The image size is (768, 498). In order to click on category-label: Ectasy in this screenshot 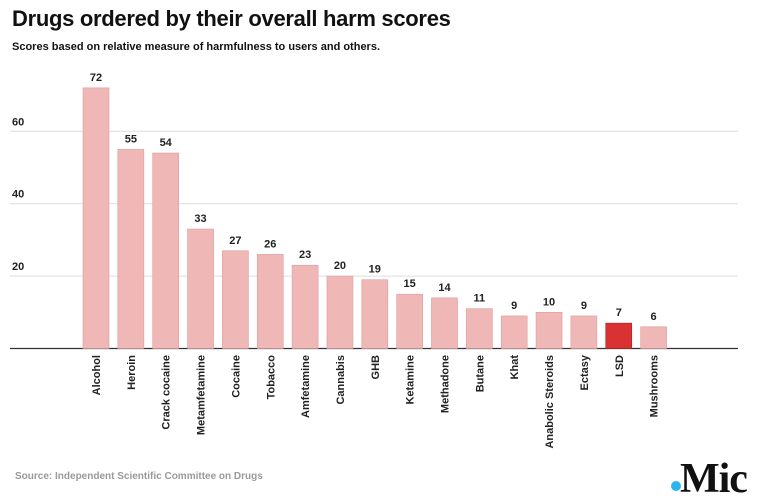, I will do `click(585, 372)`.